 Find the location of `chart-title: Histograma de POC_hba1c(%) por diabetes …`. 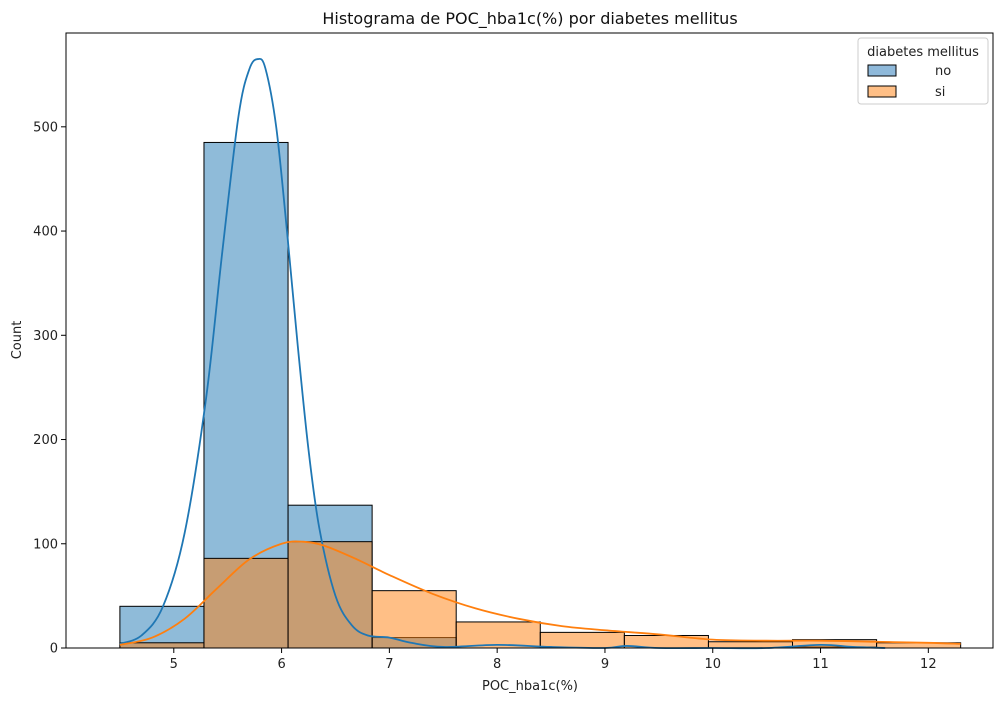

chart-title: Histograma de POC_hba1c(%) por diabetes … is located at coordinates (529, 19).